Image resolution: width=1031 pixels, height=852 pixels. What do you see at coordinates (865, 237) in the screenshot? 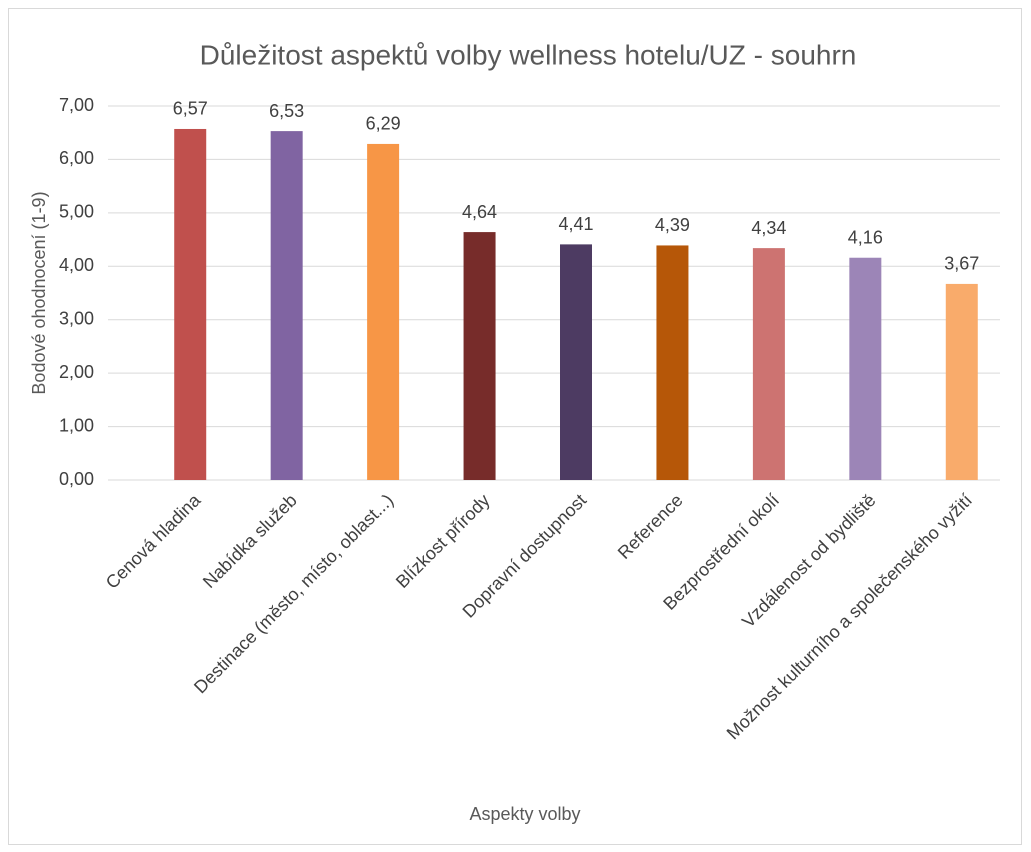
I see `data-label: 4,16` at bounding box center [865, 237].